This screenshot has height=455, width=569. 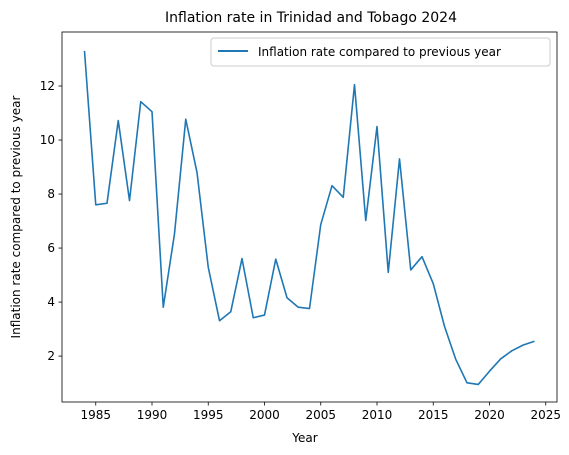 I want to click on x-tick-label: 1995, so click(x=208, y=415).